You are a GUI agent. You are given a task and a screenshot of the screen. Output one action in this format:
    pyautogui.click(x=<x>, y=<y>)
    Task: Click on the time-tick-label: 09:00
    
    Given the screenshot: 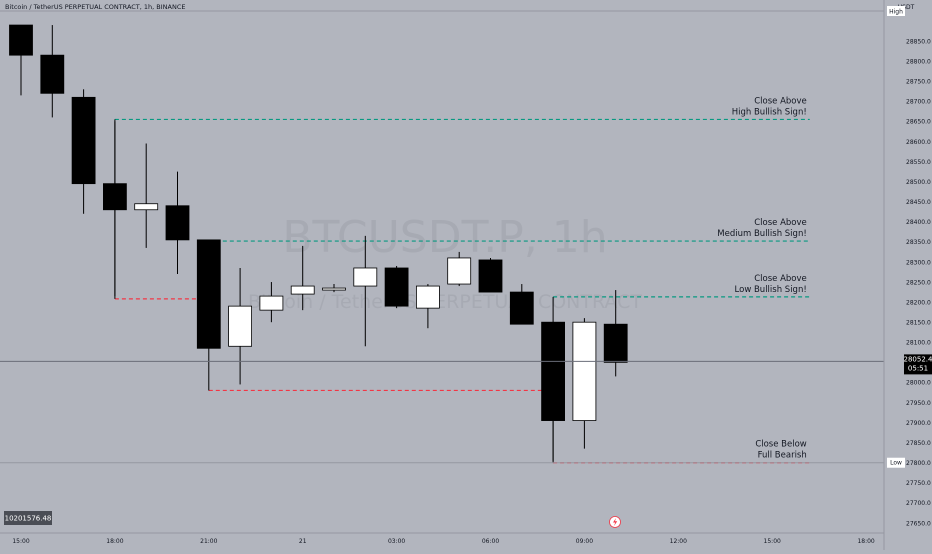 What is the action you would take?
    pyautogui.click(x=584, y=541)
    